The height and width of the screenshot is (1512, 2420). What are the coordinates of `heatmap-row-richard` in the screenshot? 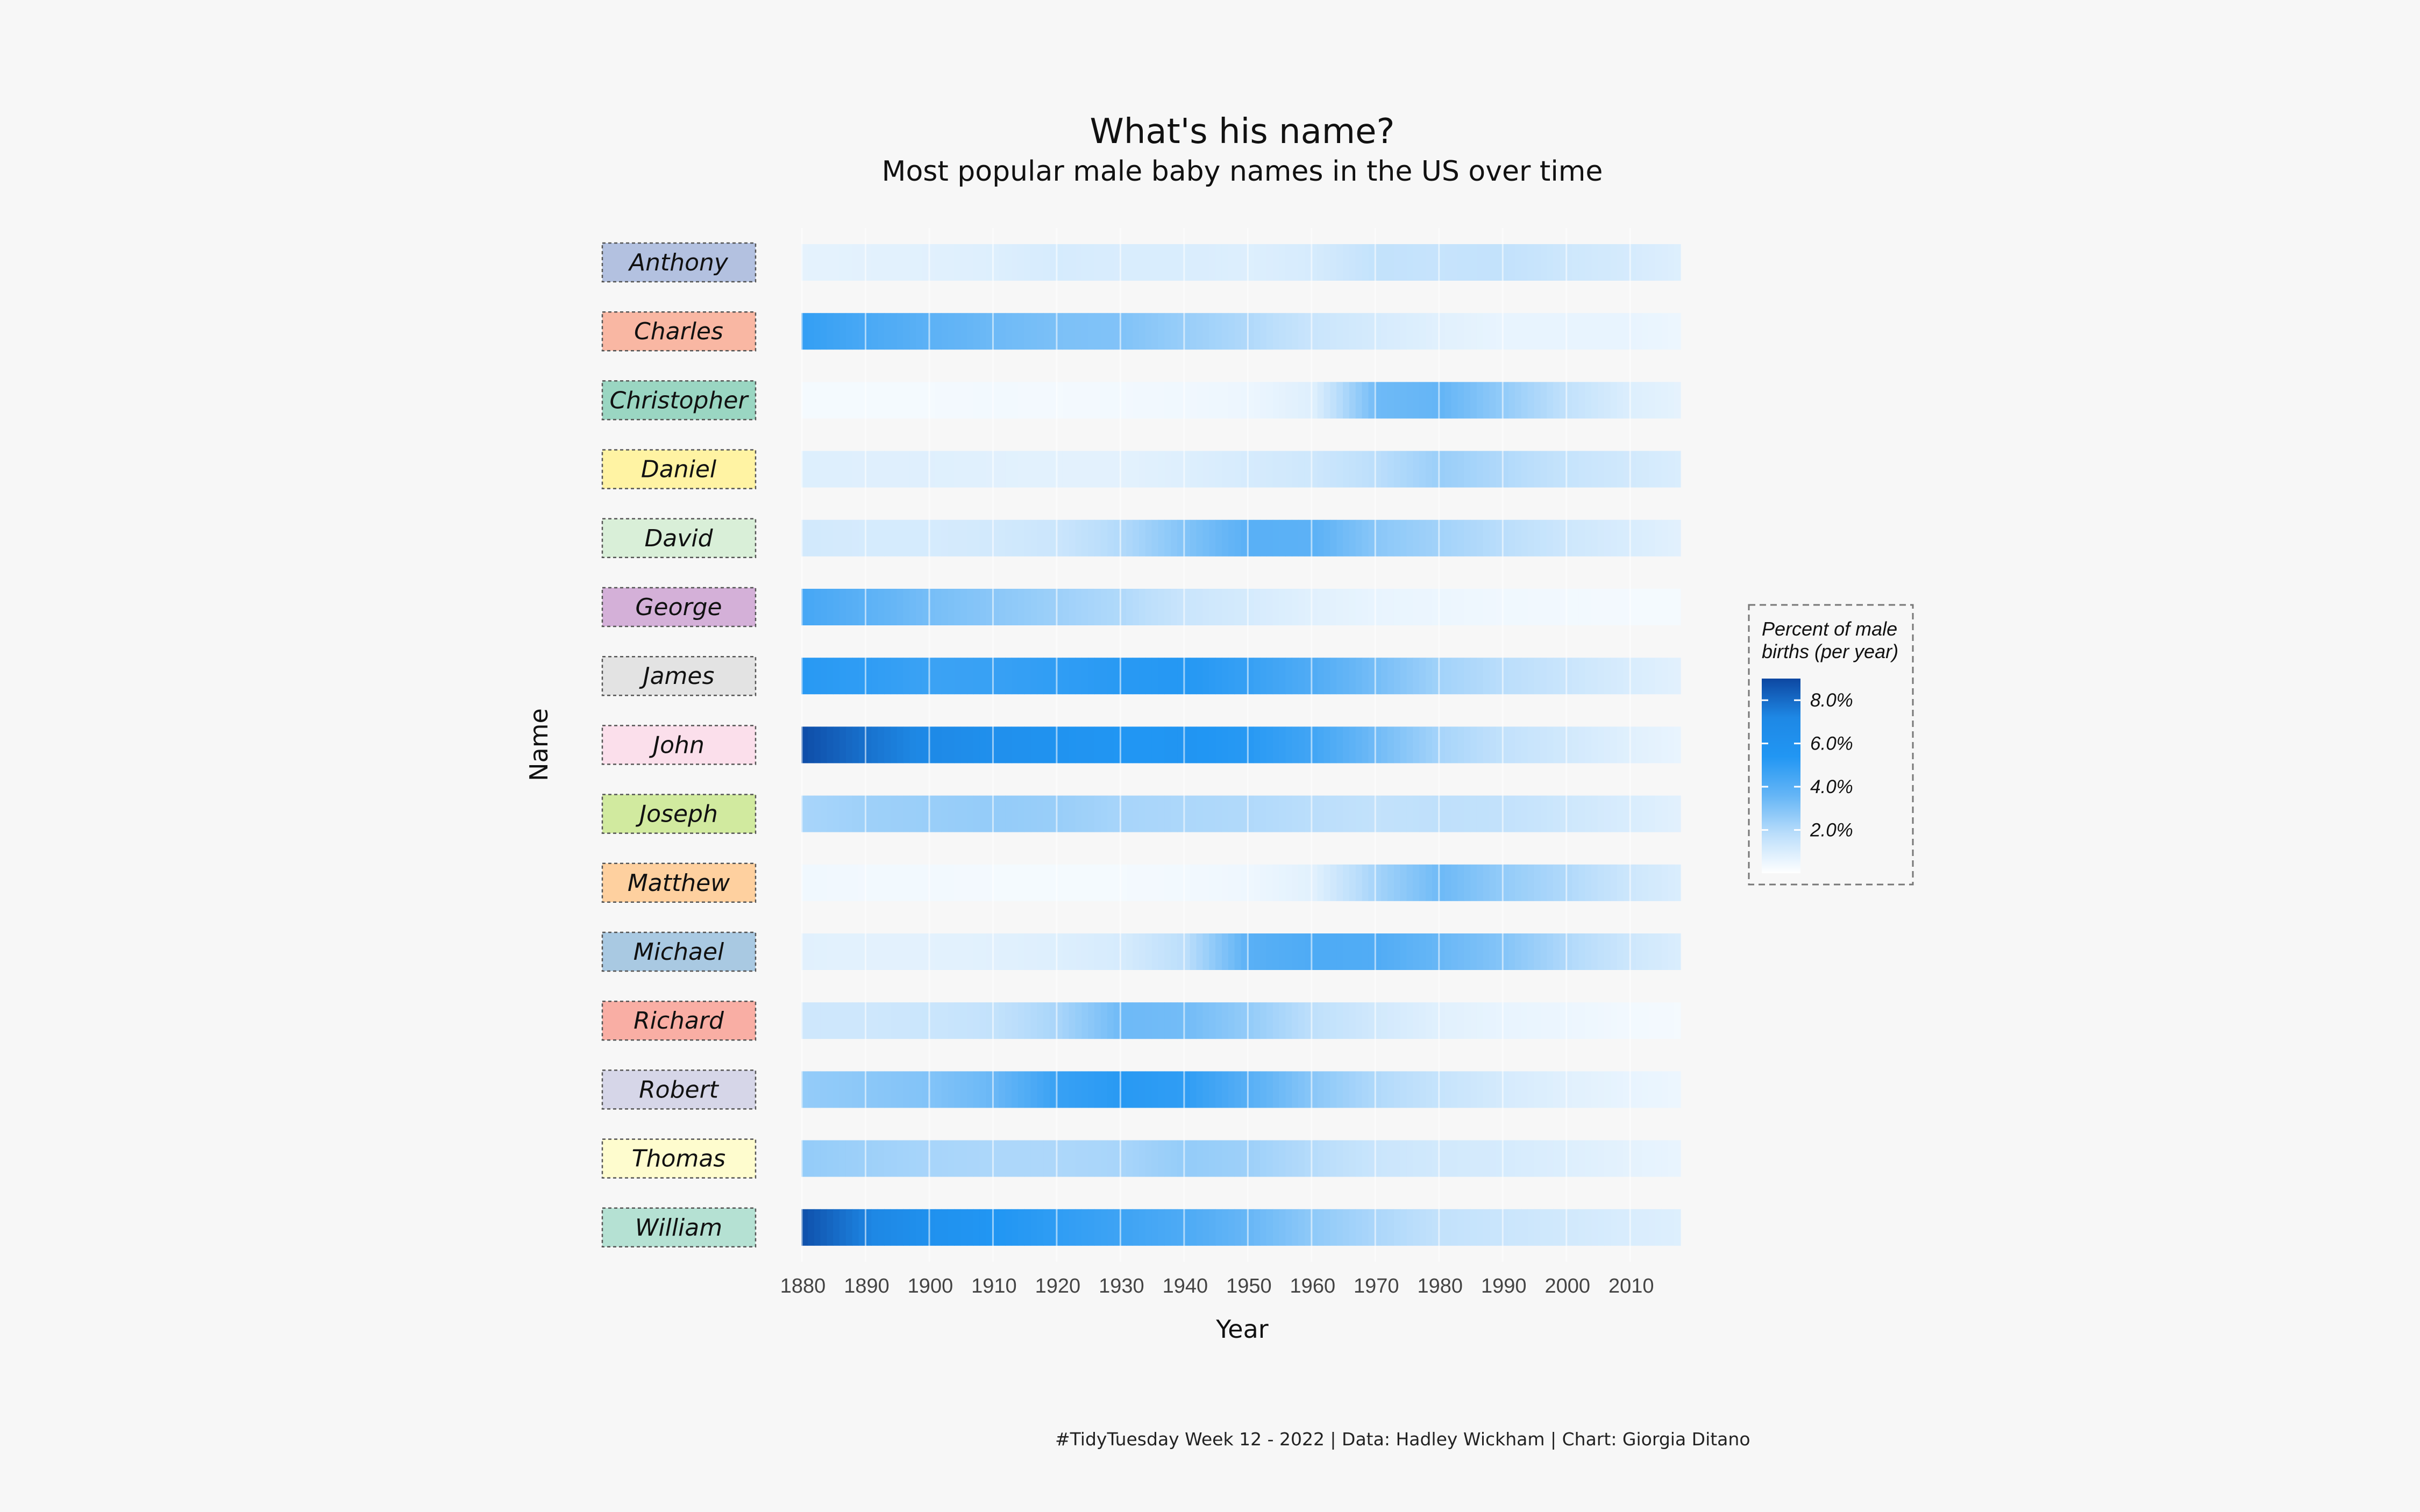 It's located at (1241, 1020).